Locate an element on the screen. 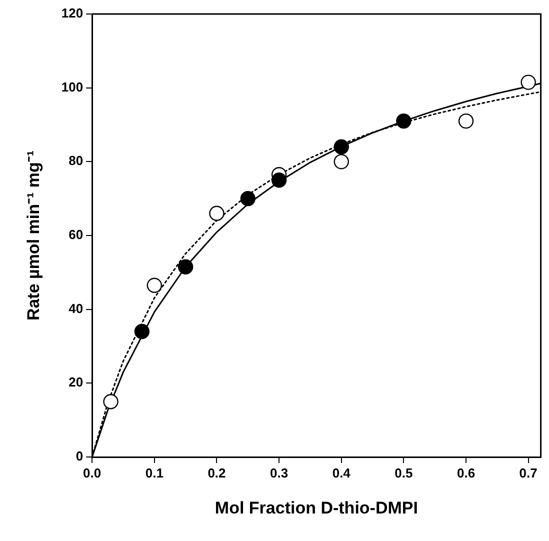  x-tick-label: 0.0 is located at coordinates (92, 472).